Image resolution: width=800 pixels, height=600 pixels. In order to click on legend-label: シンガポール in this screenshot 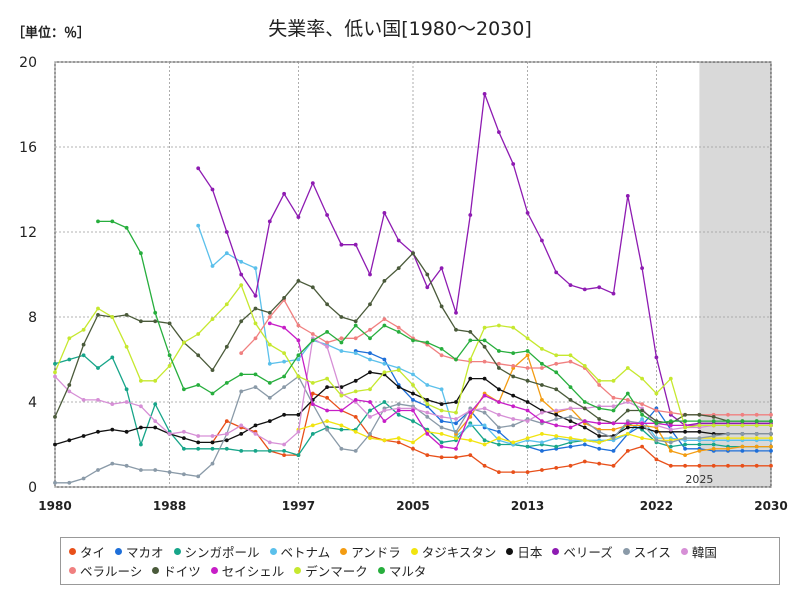, I will do `click(222, 552)`.